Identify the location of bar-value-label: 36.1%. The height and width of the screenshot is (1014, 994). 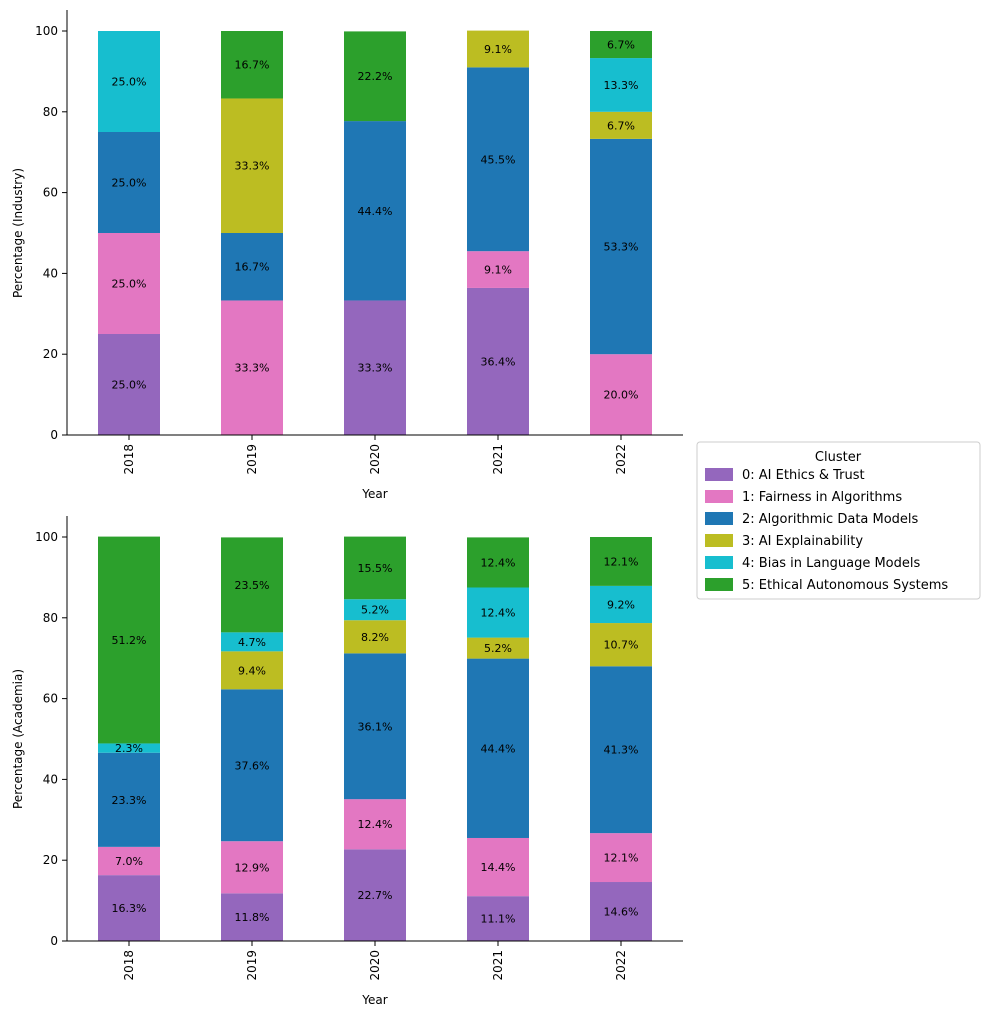
(375, 726).